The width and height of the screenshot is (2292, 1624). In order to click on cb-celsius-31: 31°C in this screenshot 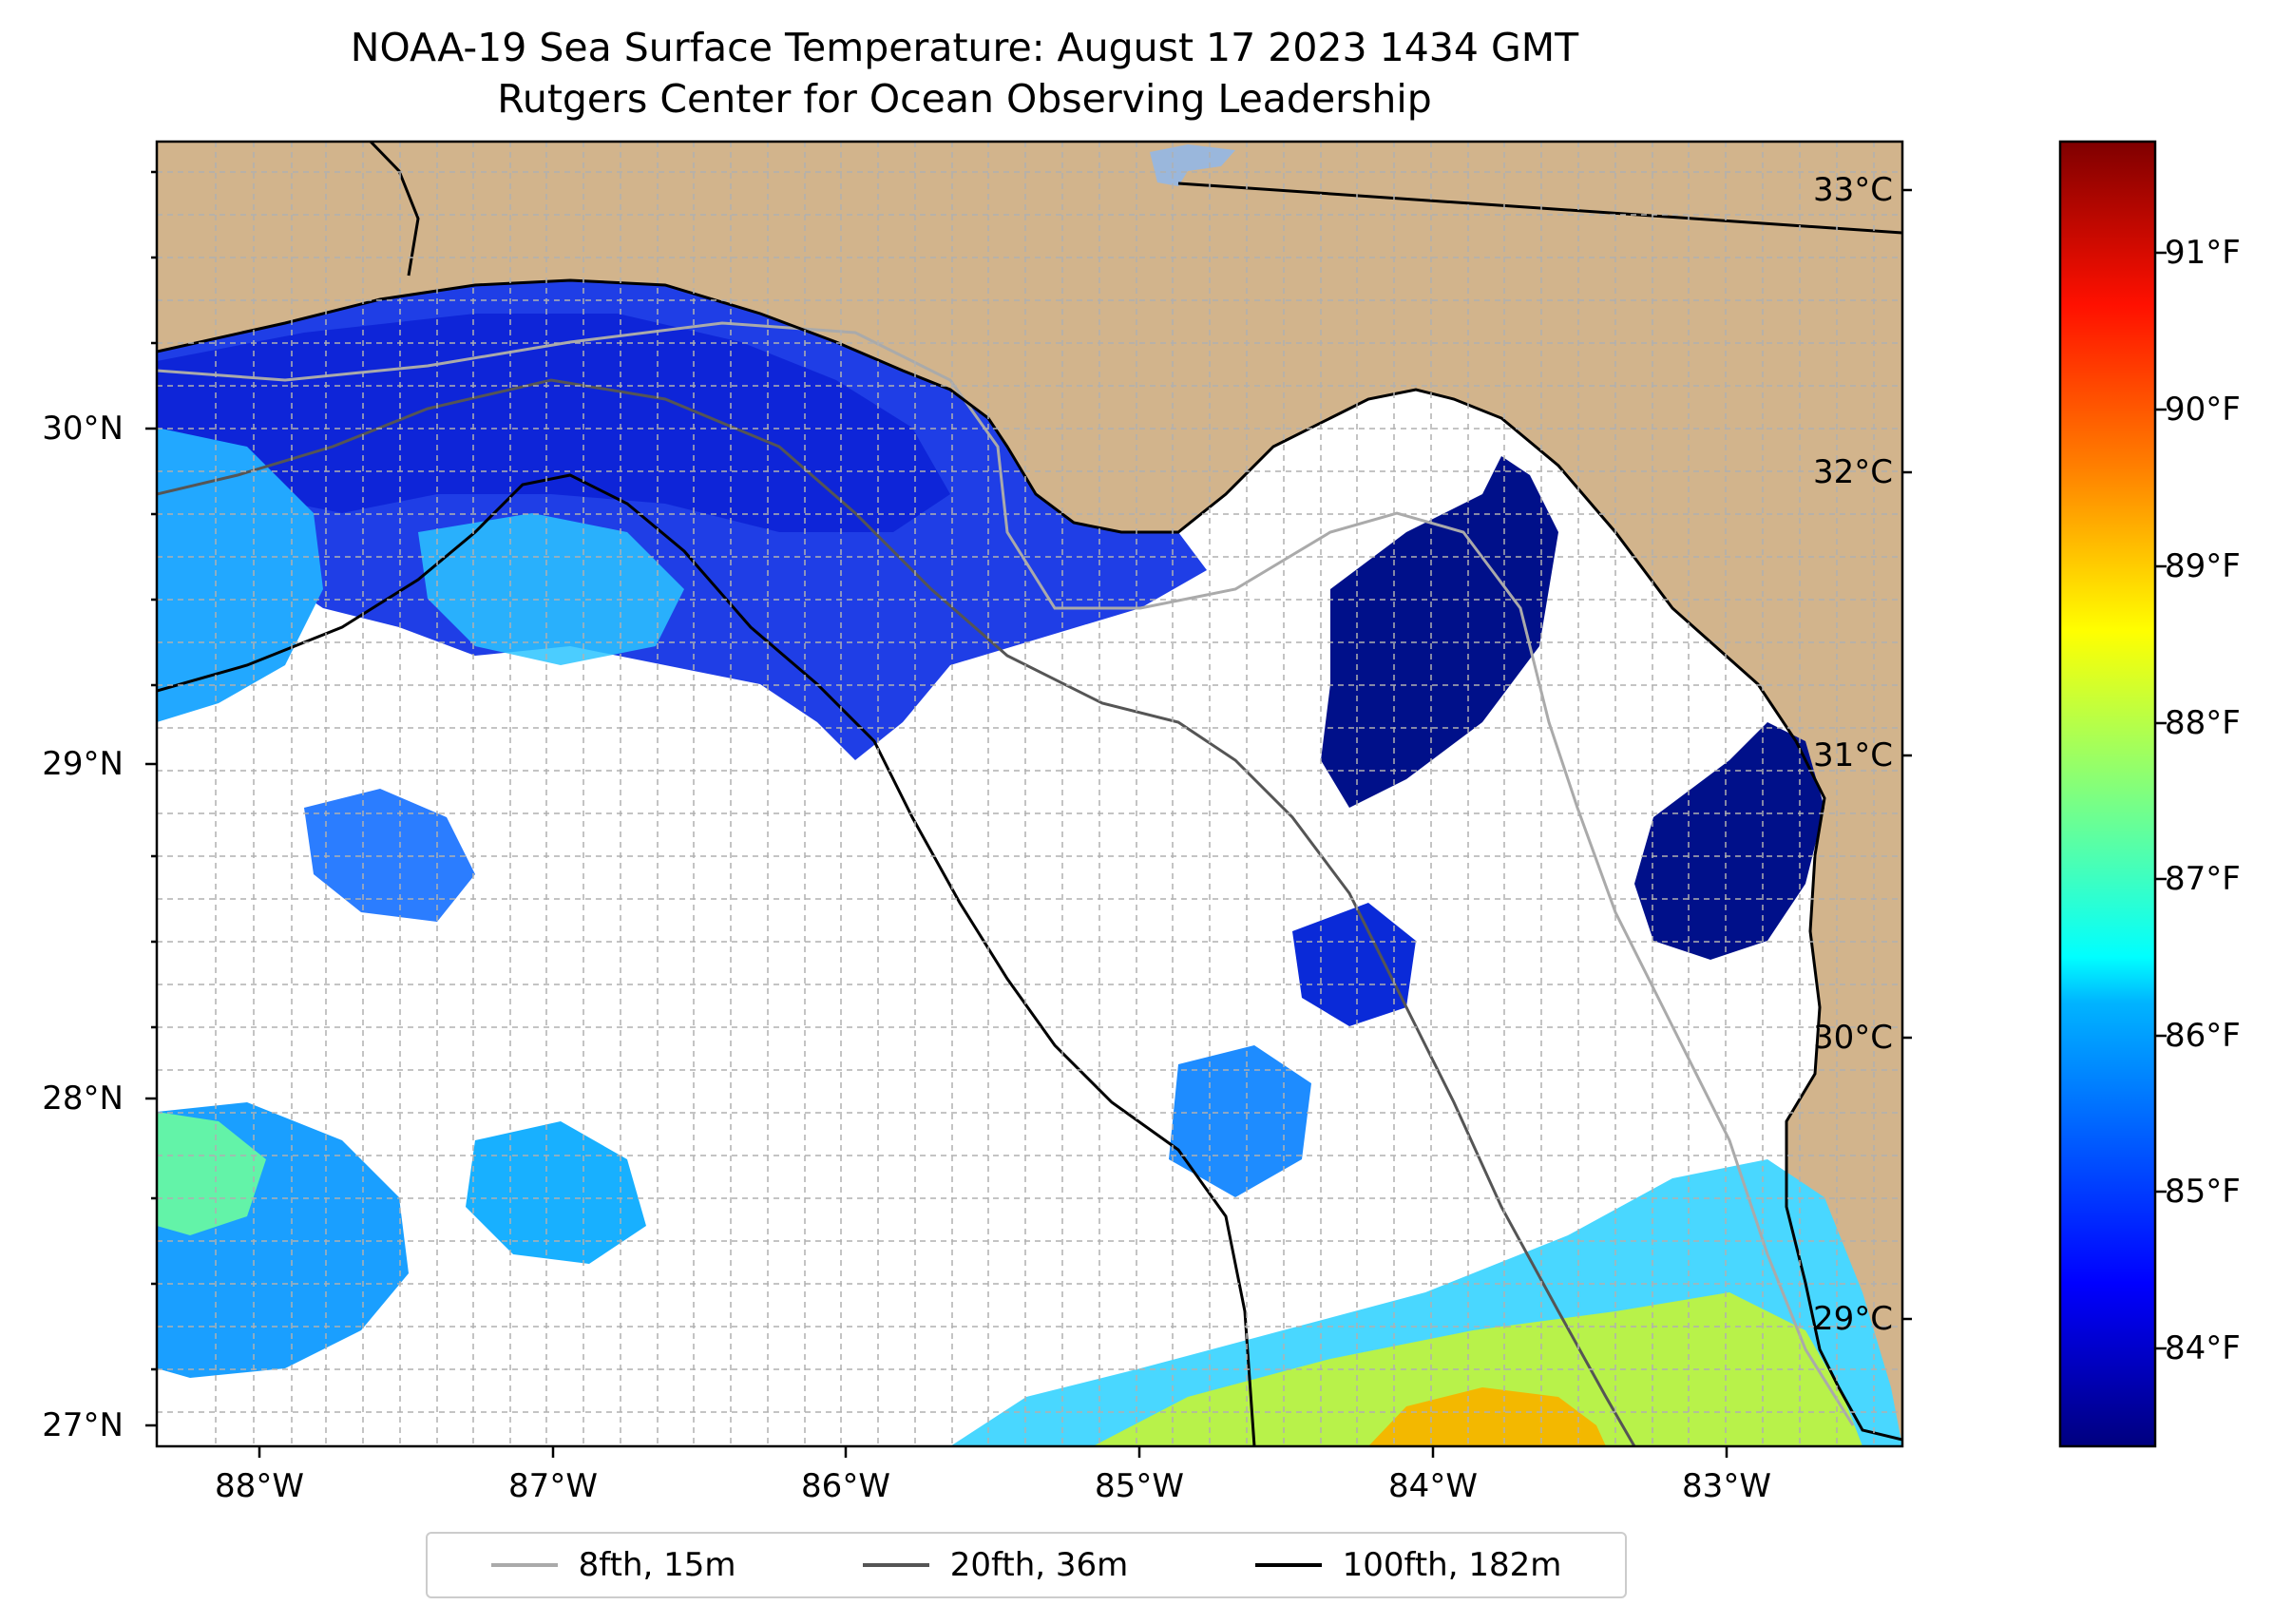, I will do `click(1852, 755)`.